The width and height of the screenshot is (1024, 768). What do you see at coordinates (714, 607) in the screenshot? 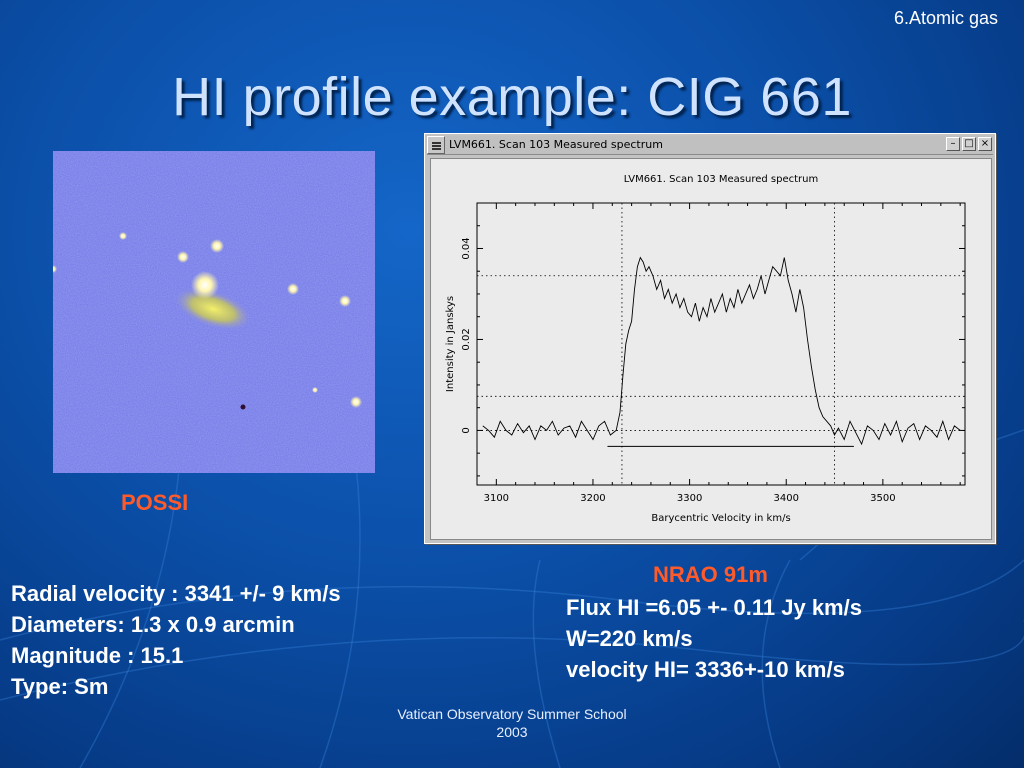
I see `flux-hi-text: Flux HI =6.05 +- 0.11 Jy km/s` at bounding box center [714, 607].